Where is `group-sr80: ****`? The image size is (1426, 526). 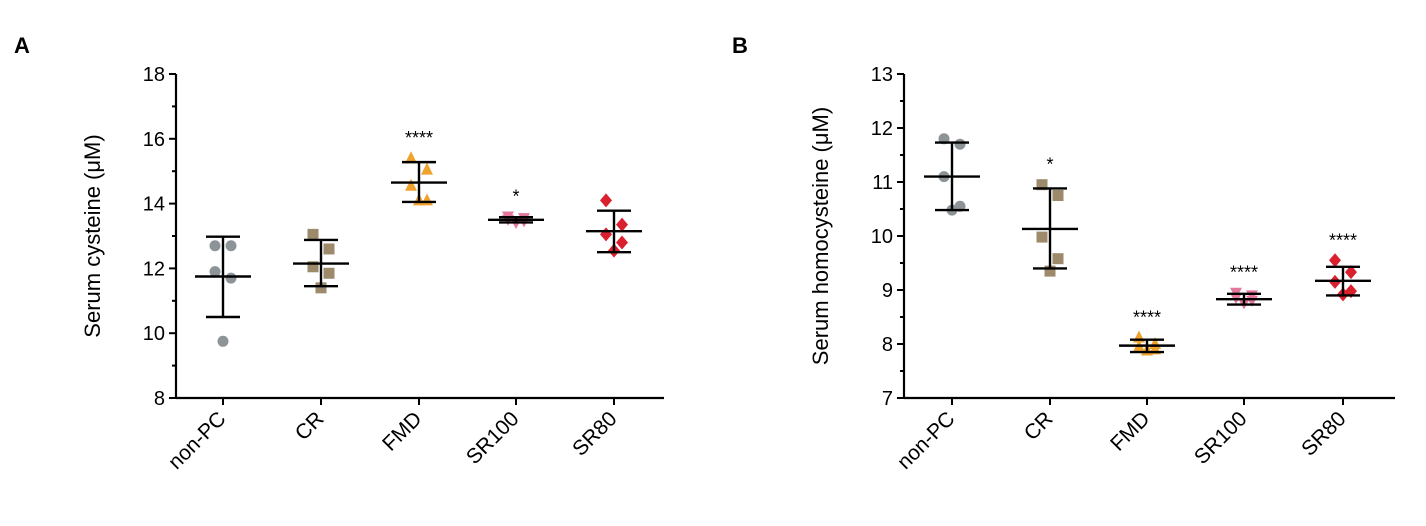
group-sr80: **** is located at coordinates (1343, 266).